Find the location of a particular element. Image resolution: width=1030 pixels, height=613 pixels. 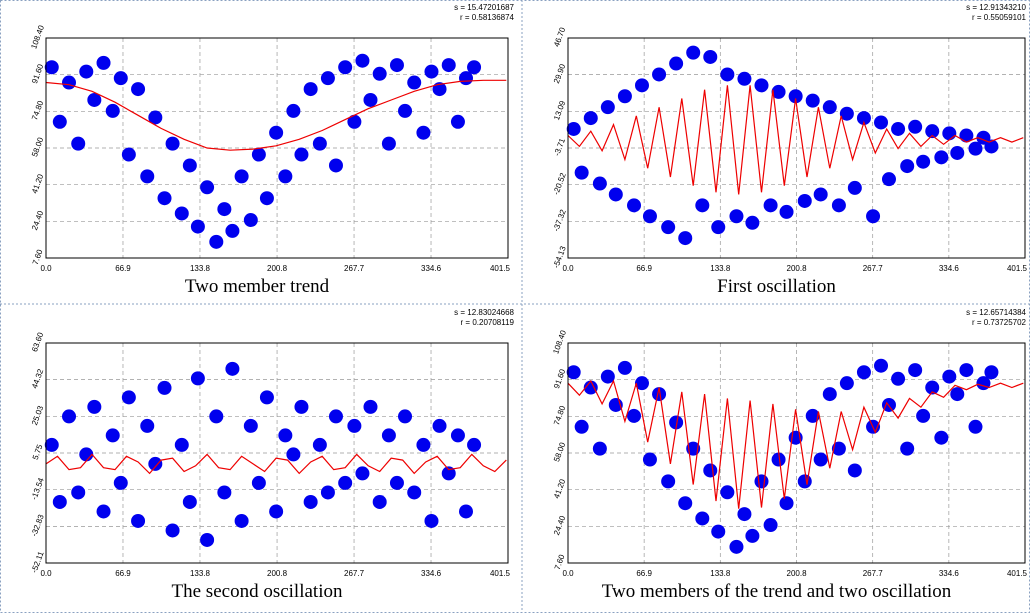

fit-statistic: r = 0.55059101 is located at coordinates (999, 17).